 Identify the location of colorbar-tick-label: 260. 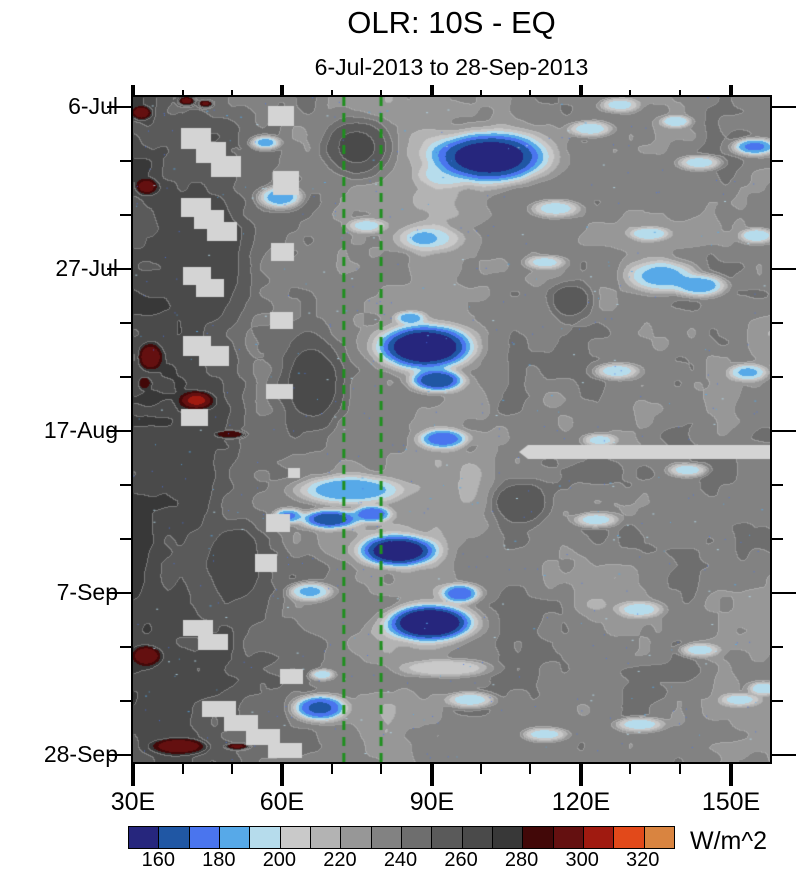
(461, 859).